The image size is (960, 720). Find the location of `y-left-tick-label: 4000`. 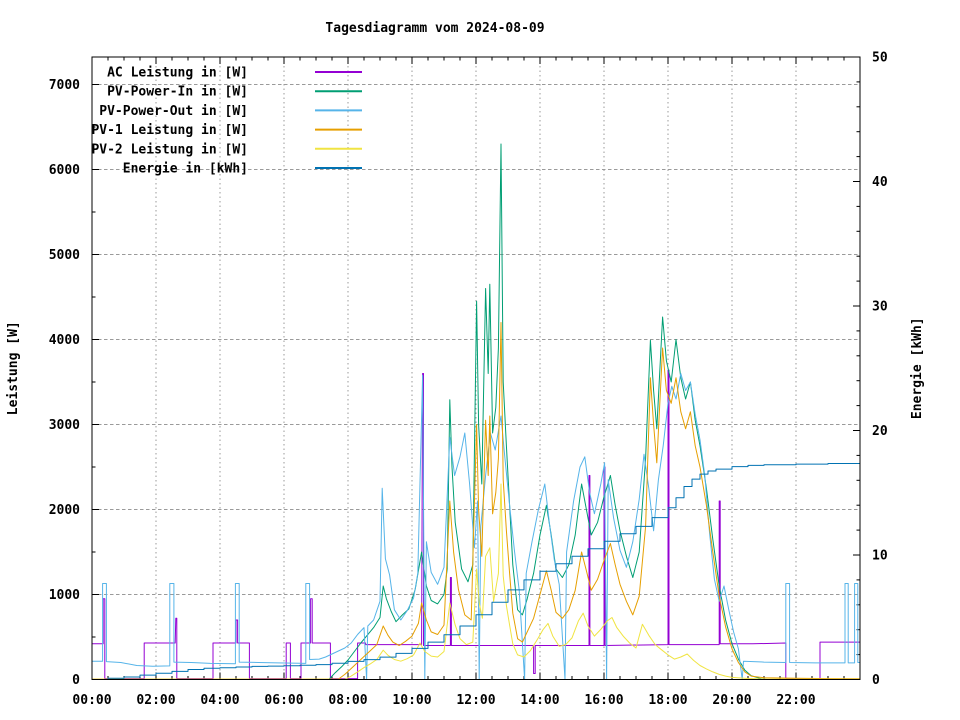

y-left-tick-label: 4000 is located at coordinates (64, 340).